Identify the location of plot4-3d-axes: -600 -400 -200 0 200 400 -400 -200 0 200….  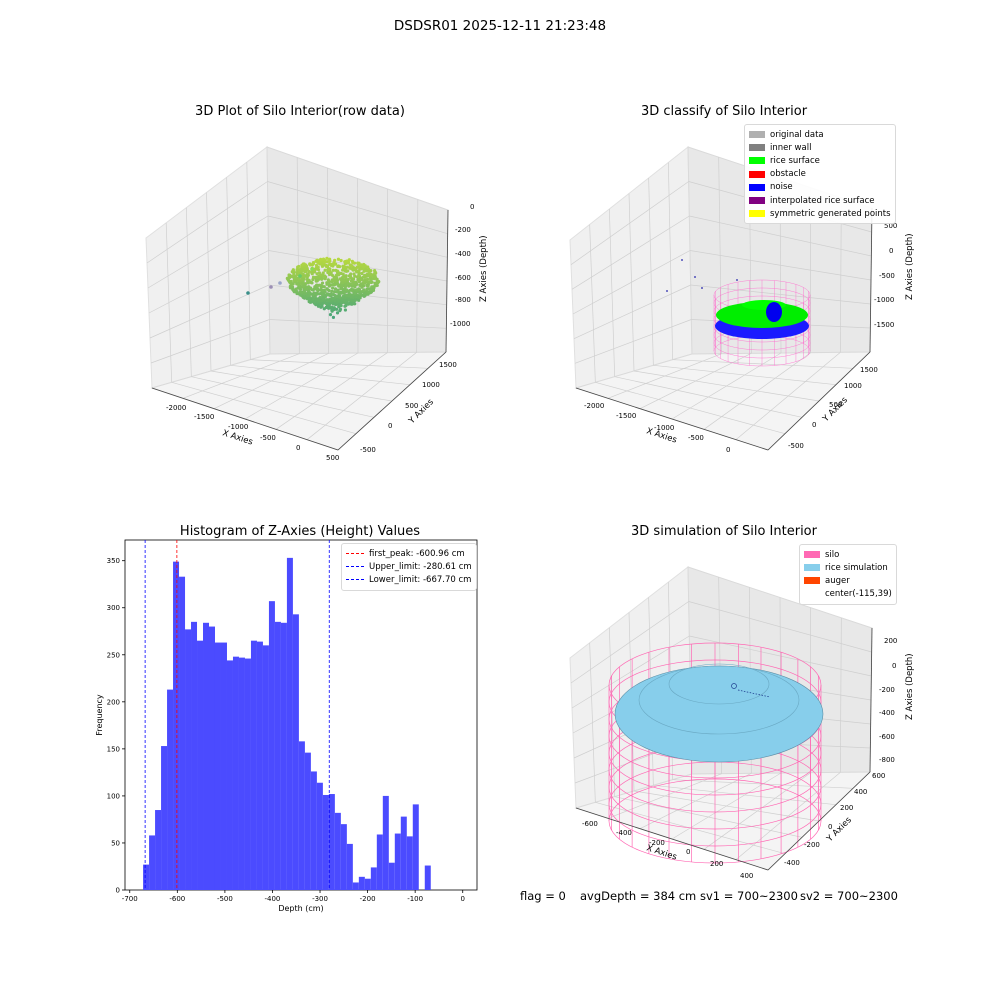
(741, 722).